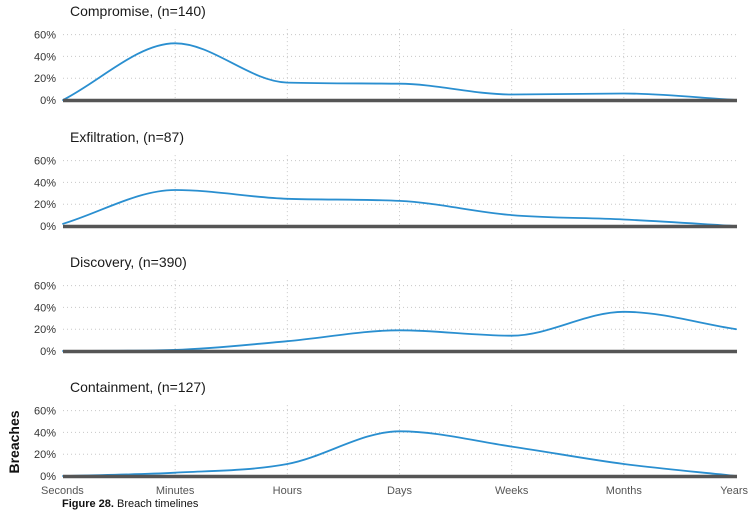 The height and width of the screenshot is (524, 753). I want to click on figure-caption: Figure 28. Breach timelines, so click(130, 504).